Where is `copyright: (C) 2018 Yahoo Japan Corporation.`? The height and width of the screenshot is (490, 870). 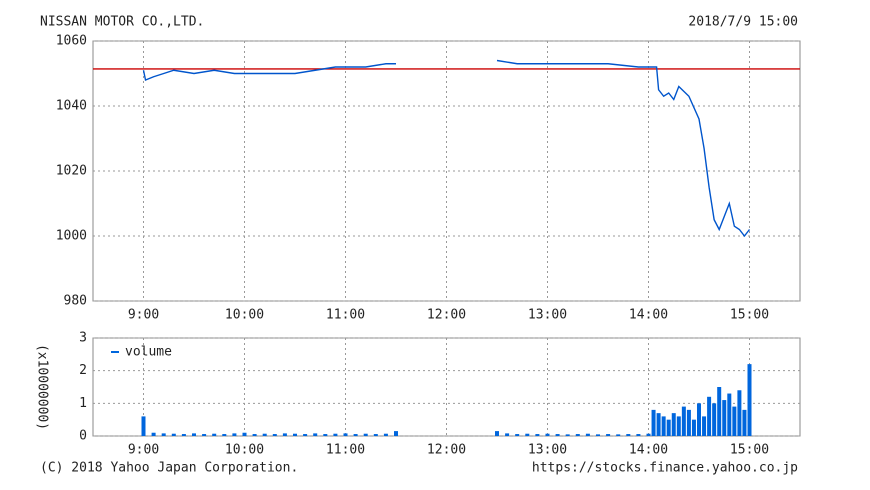
copyright: (C) 2018 Yahoo Japan Corporation. is located at coordinates (169, 468).